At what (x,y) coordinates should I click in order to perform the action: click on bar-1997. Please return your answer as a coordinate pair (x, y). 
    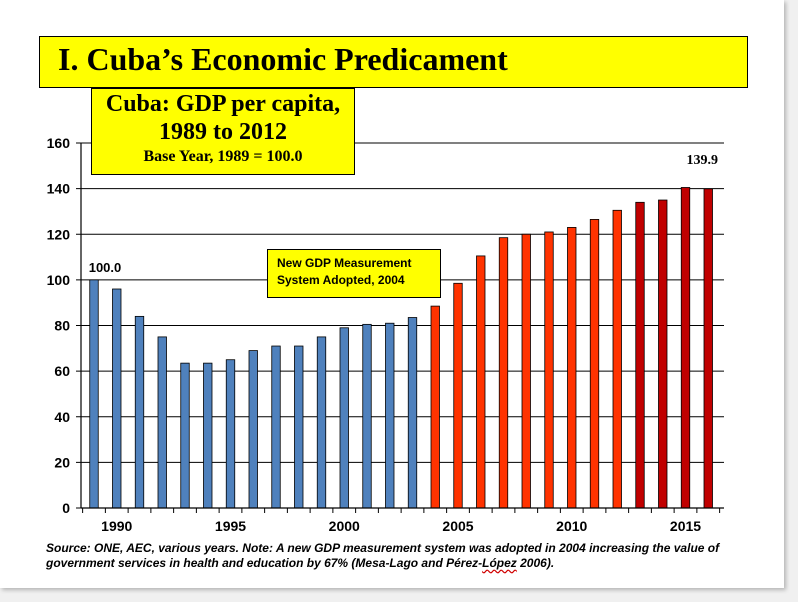
    Looking at the image, I should click on (276, 427).